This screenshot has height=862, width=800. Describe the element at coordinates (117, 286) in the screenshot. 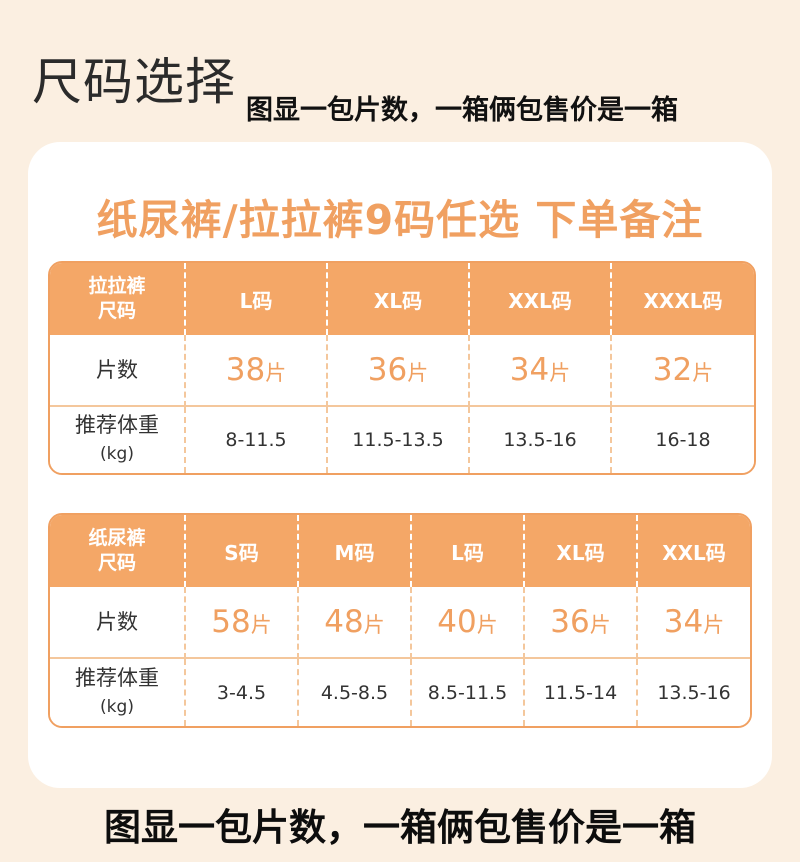

I see `row-header-line1: 拉拉裤` at that location.